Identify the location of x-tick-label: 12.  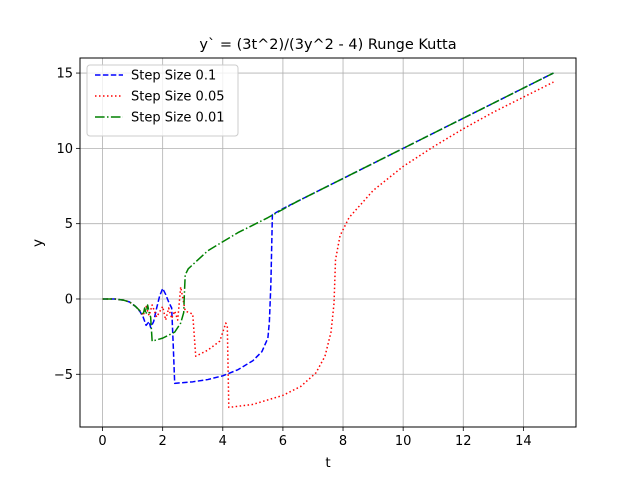
(463, 441).